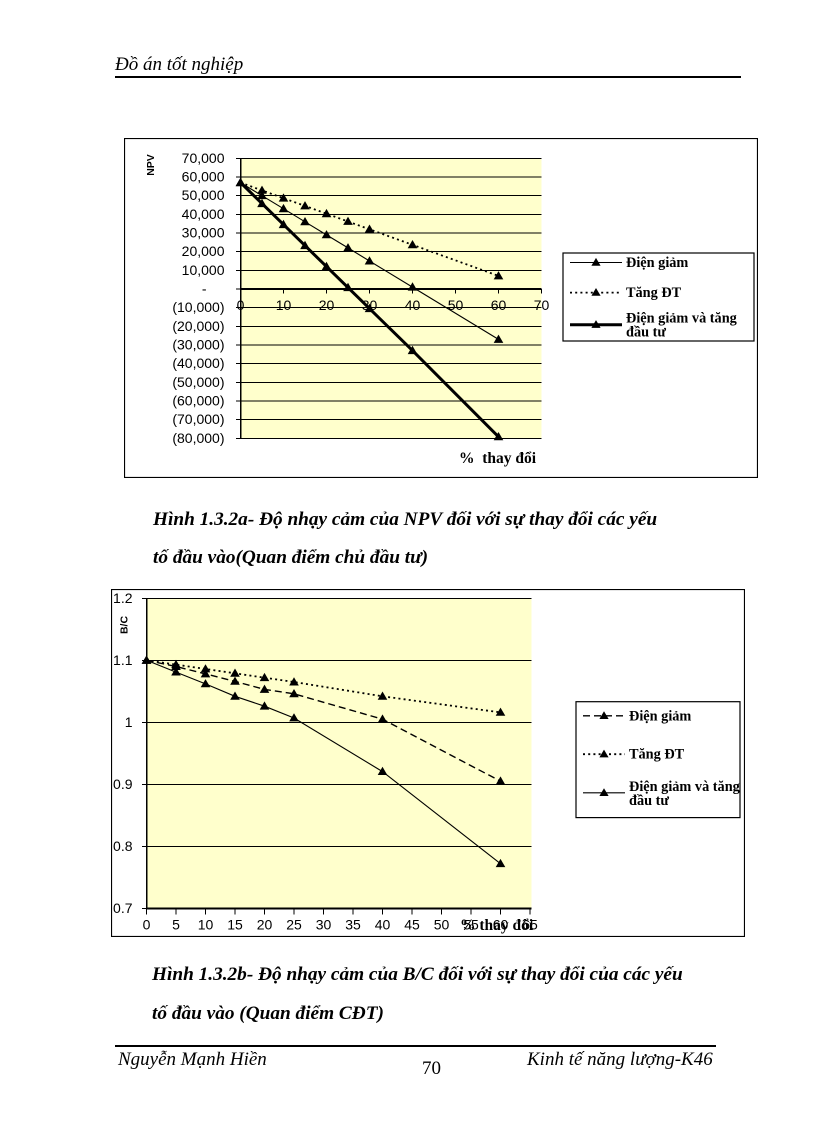  Describe the element at coordinates (198, 382) in the screenshot. I see `svg-text: (50,000)` at that location.